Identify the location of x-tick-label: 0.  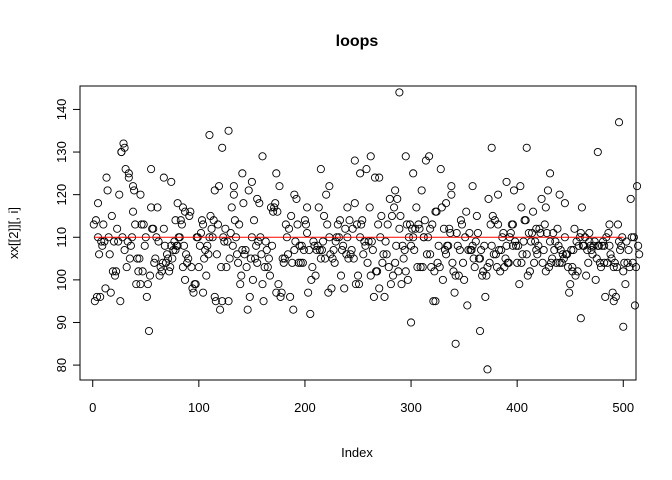
(92, 407).